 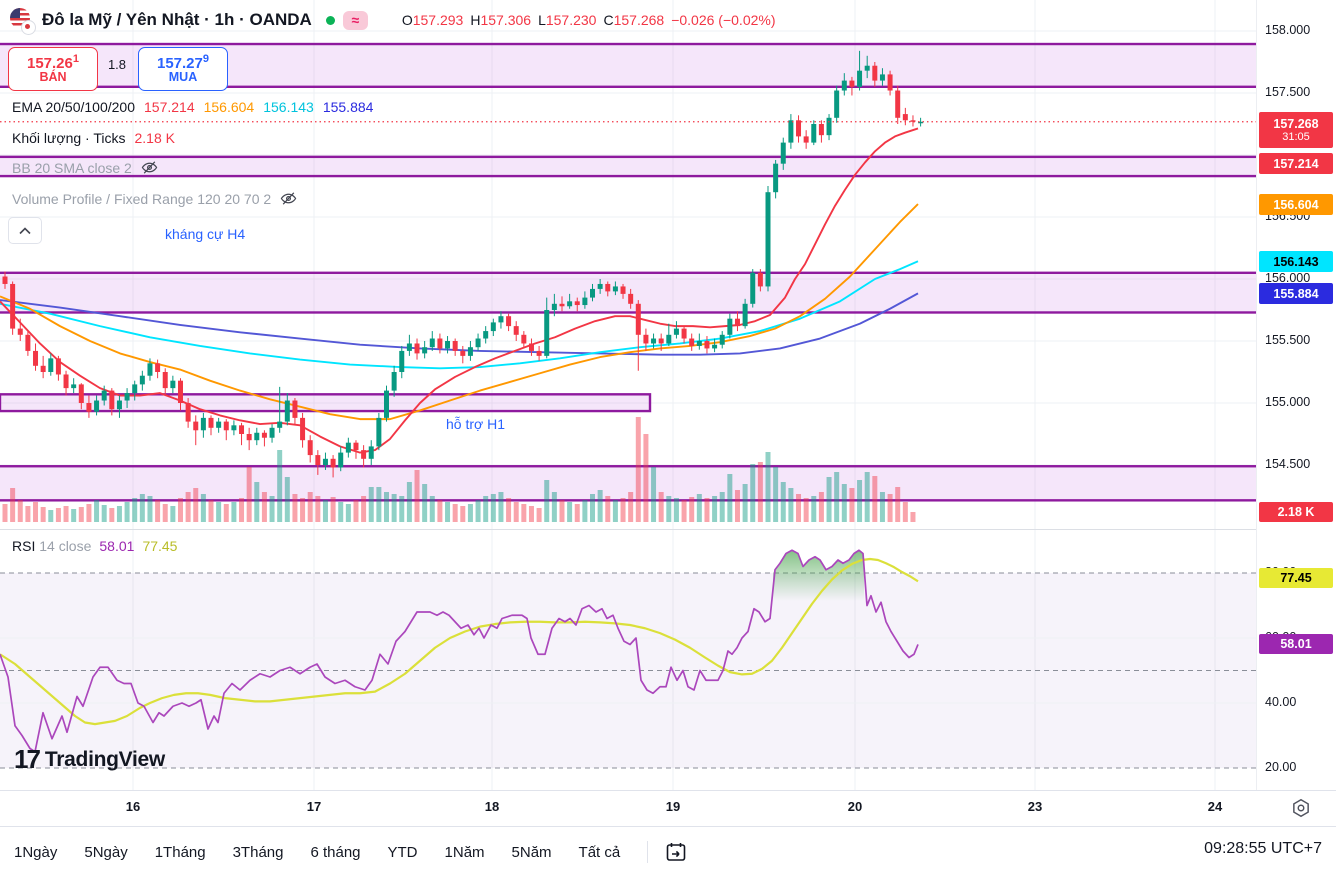 I want to click on price-axis-label: 40.00, so click(x=1281, y=702).